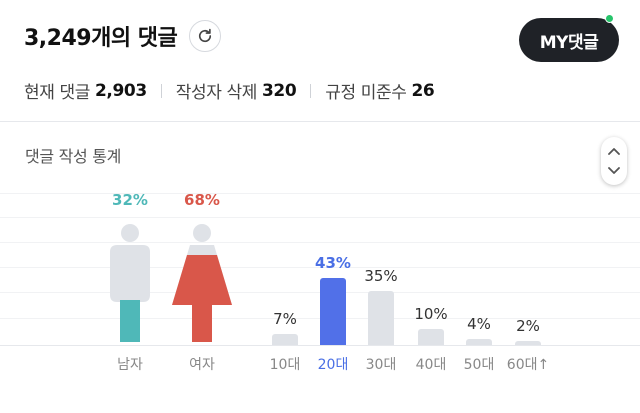 The image size is (640, 413). What do you see at coordinates (528, 365) in the screenshot?
I see `age-axis-label: 60대↑` at bounding box center [528, 365].